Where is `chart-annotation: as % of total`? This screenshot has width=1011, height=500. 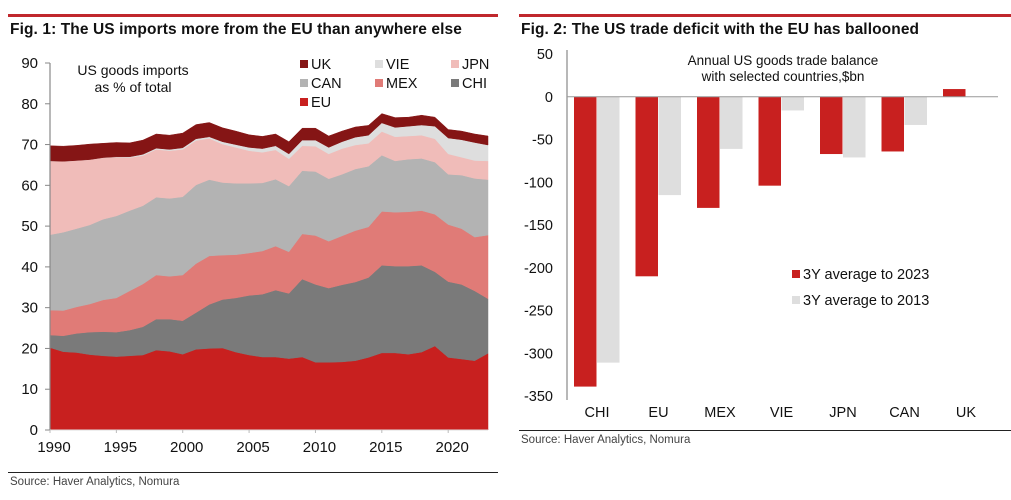
chart-annotation: as % of total is located at coordinates (132, 87).